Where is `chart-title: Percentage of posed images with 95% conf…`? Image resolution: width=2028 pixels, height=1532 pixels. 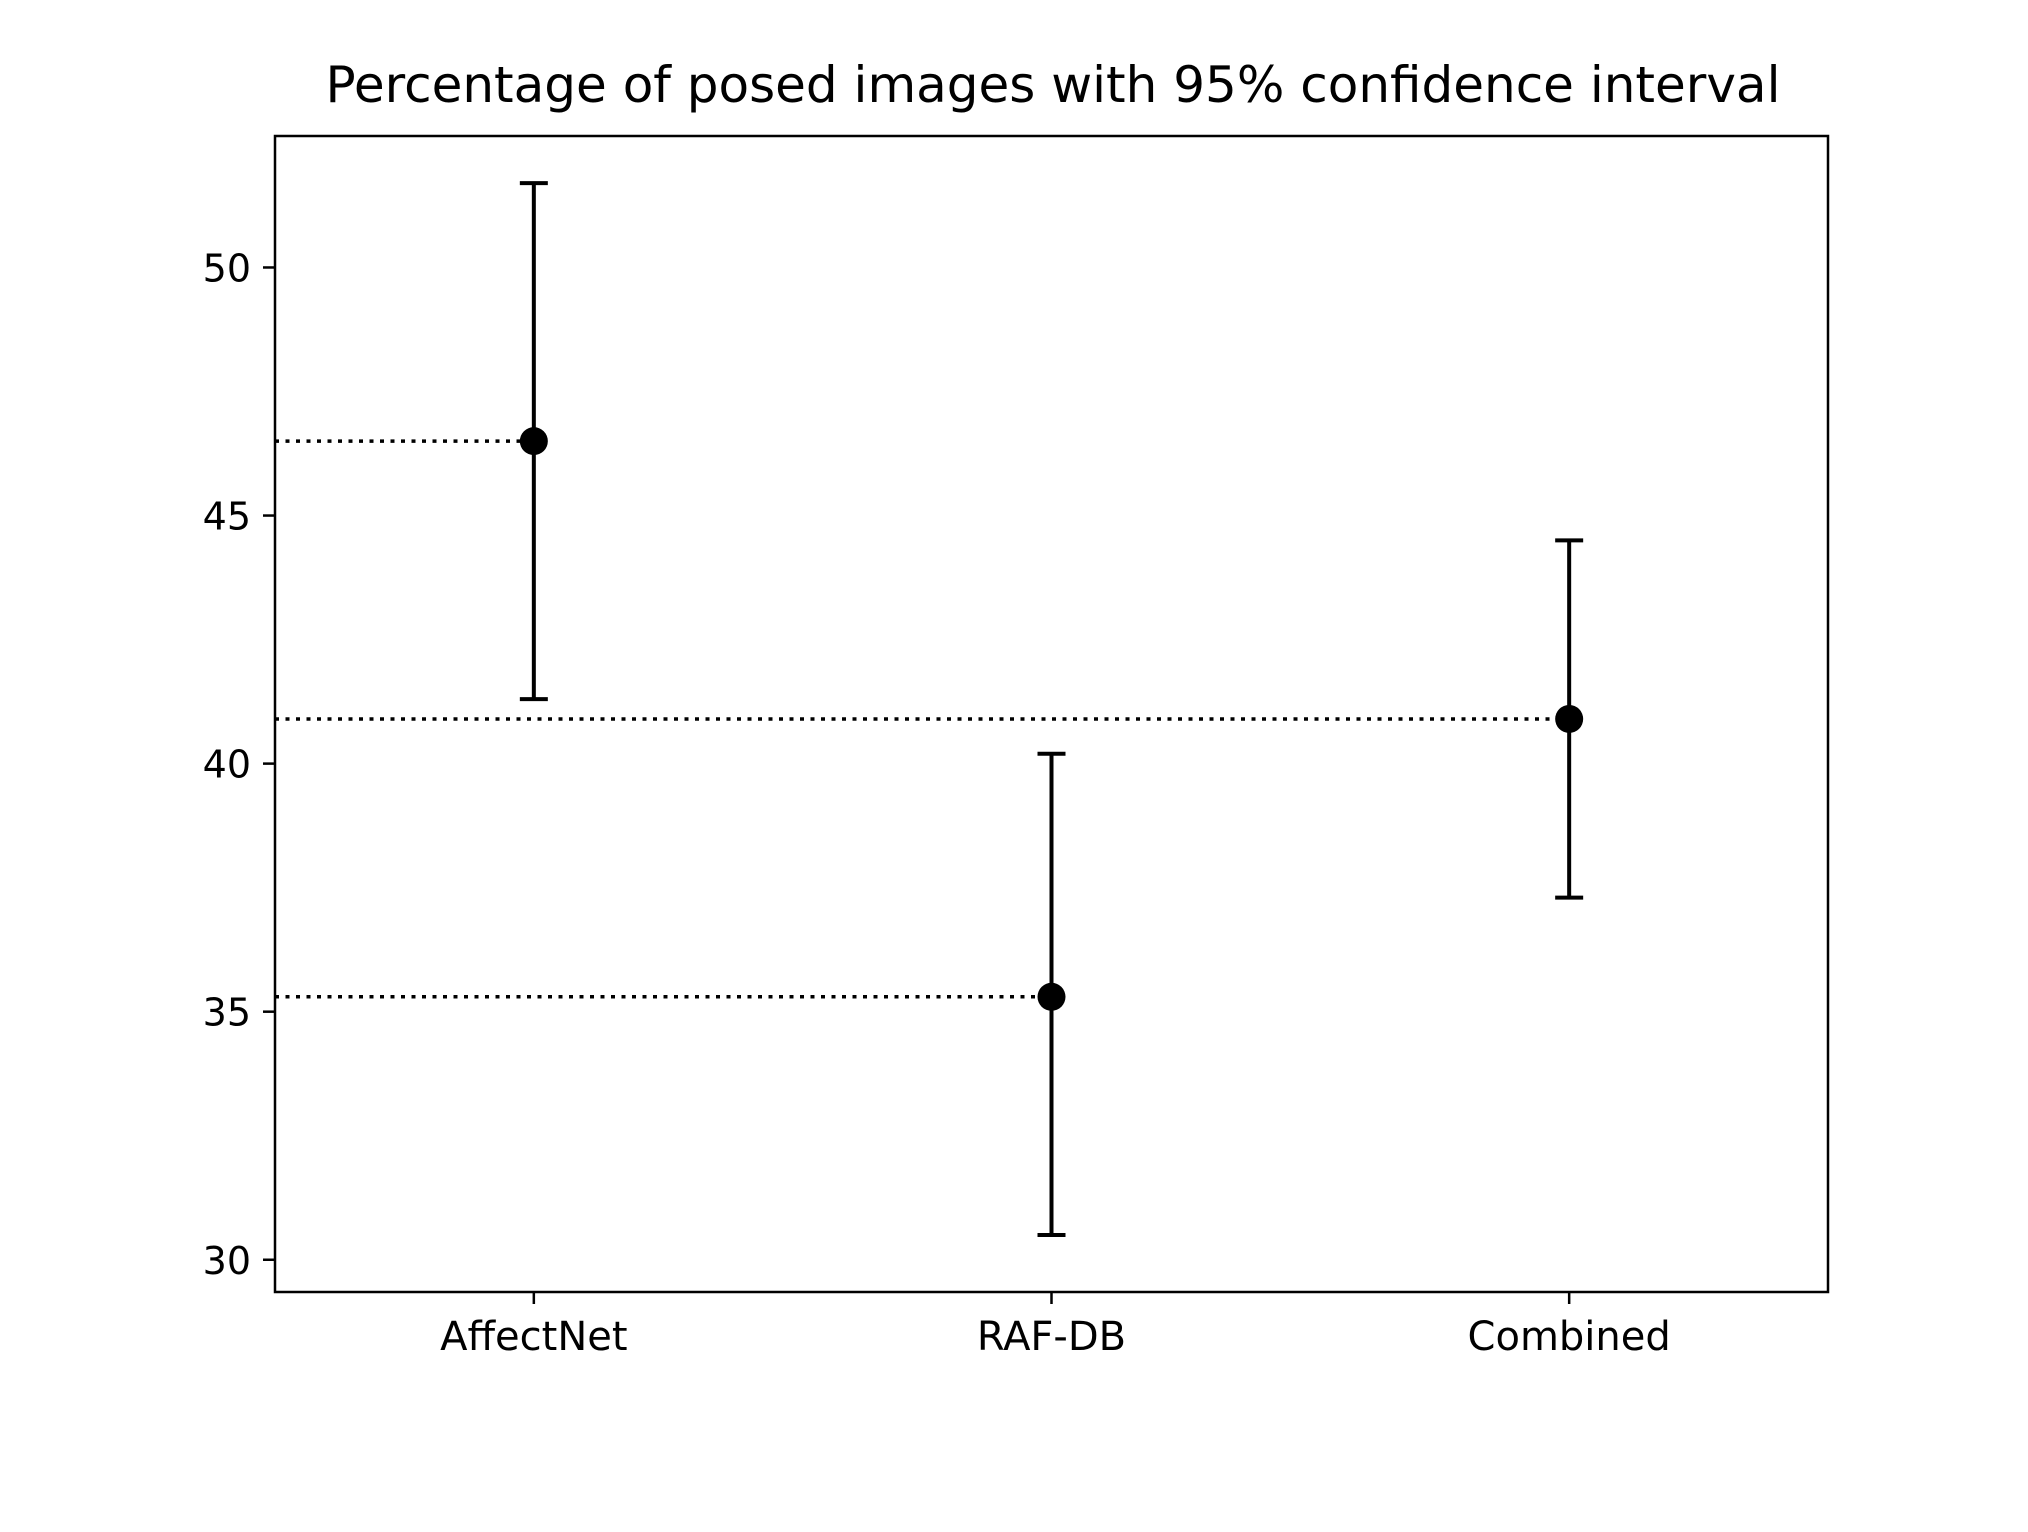 chart-title: Percentage of posed images with 95% conf… is located at coordinates (1053, 85).